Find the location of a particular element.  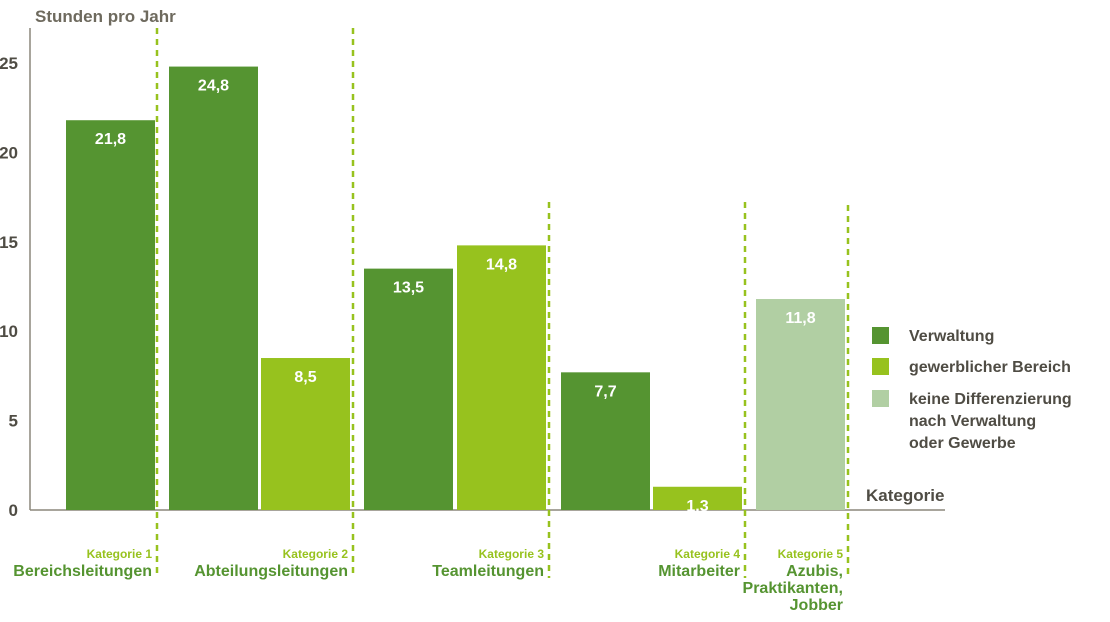

bar-value-label: 21,8 is located at coordinates (110, 139).